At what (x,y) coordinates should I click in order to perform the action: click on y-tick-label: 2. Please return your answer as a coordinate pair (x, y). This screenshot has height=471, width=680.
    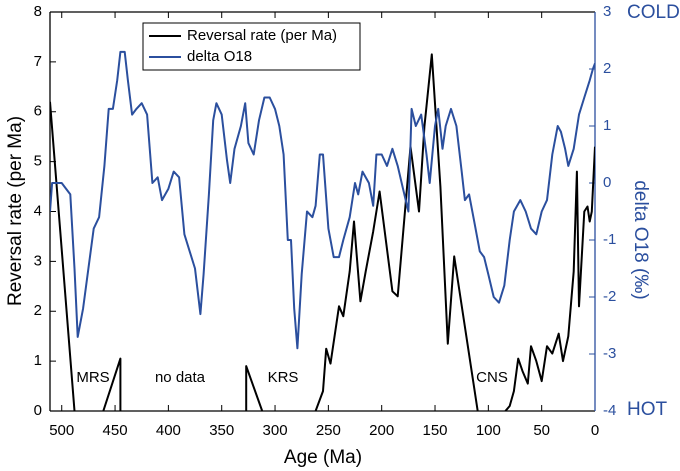
    Looking at the image, I should click on (38, 310).